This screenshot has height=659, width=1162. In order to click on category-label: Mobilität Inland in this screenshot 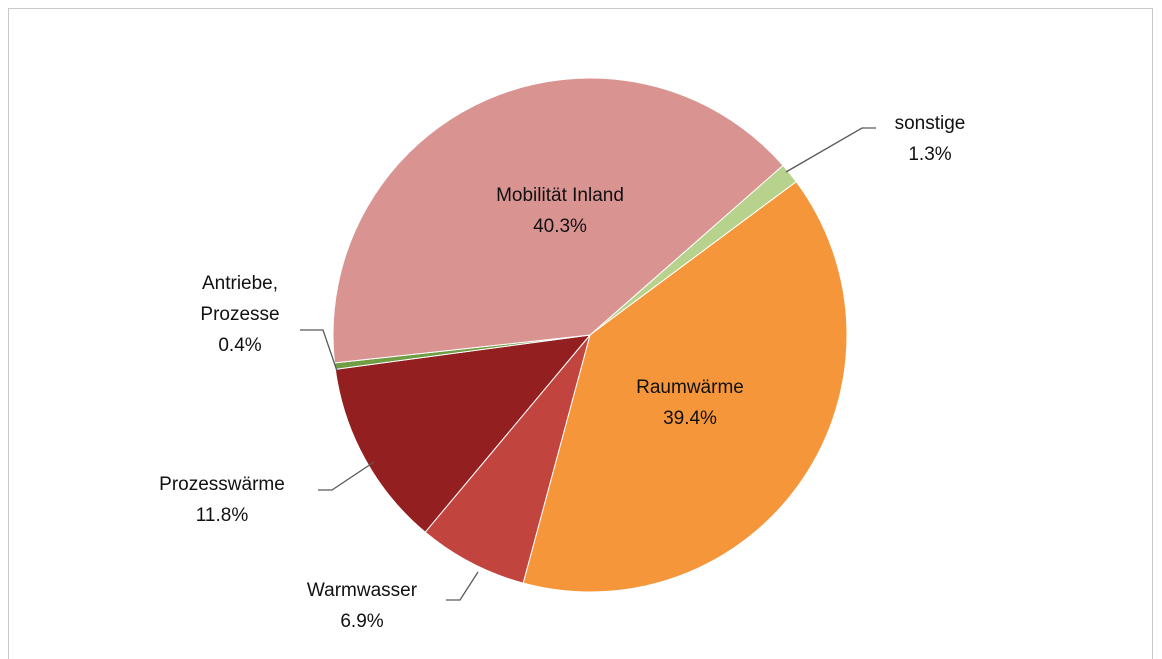, I will do `click(560, 195)`.